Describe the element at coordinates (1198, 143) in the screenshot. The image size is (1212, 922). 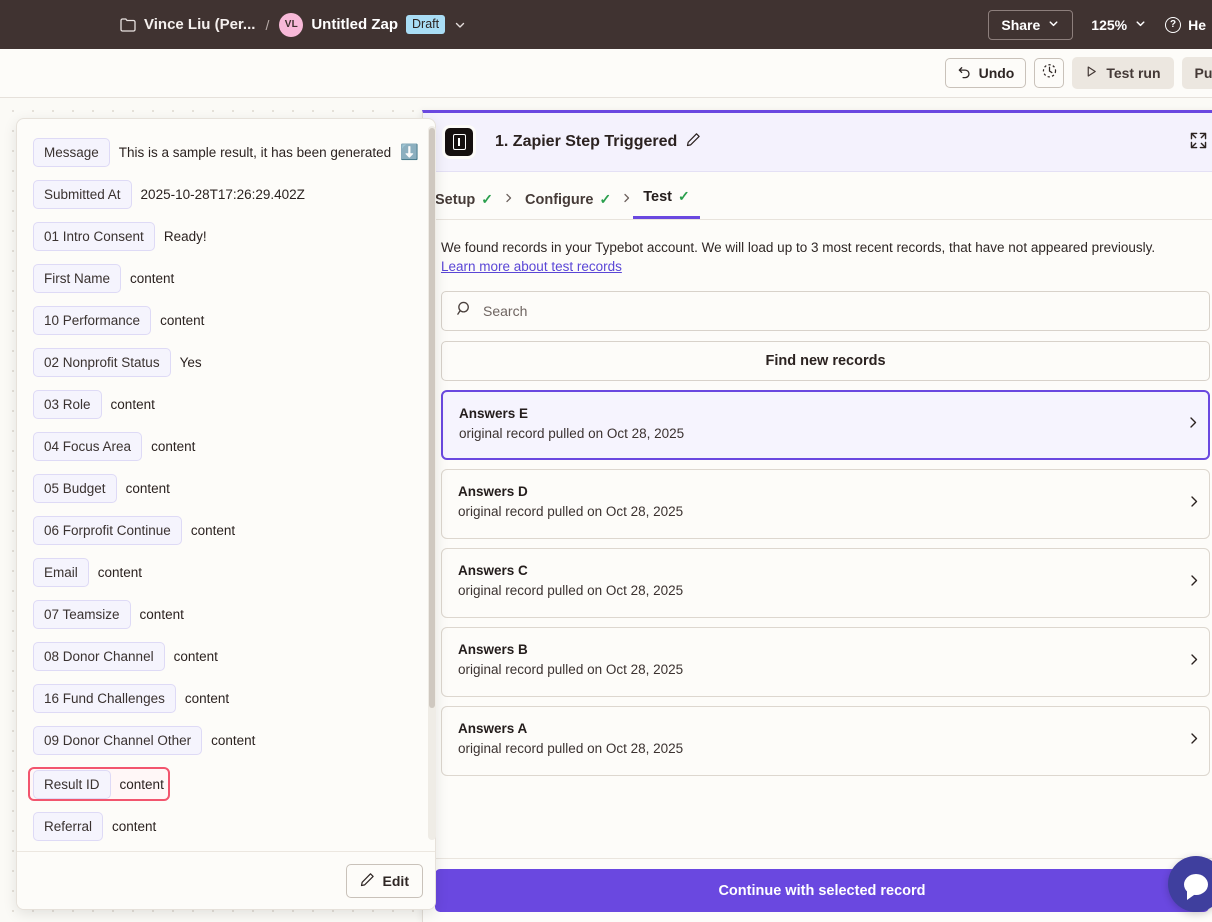
I see `expand-icon` at that location.